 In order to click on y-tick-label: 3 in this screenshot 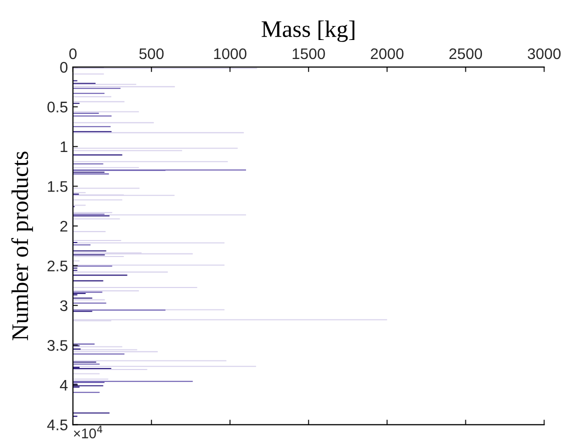, I will do `click(64, 306)`.